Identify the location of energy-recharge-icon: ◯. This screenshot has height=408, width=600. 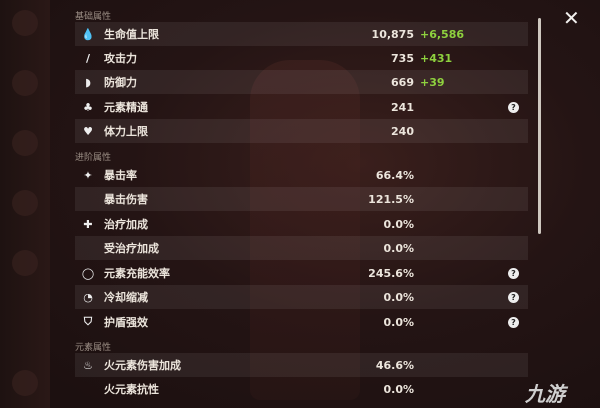
(88, 273).